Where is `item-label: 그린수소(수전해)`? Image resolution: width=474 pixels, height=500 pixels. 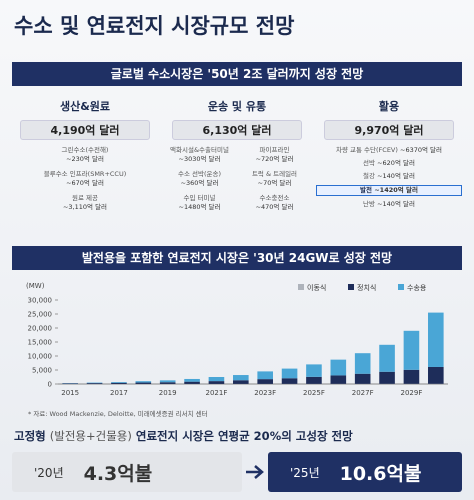
item-label: 그린수소(수전해) is located at coordinates (85, 150).